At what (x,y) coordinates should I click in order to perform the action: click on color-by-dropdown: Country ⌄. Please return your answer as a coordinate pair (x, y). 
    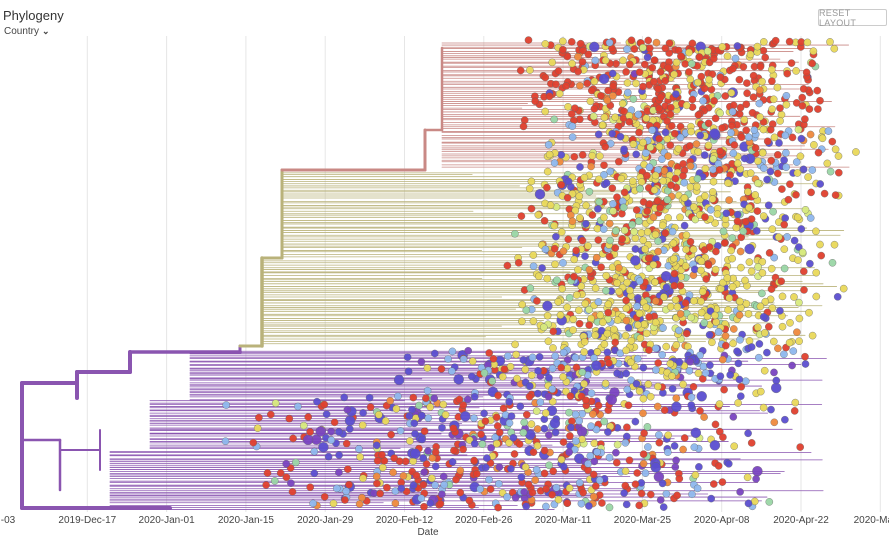
    Looking at the image, I should click on (27, 31).